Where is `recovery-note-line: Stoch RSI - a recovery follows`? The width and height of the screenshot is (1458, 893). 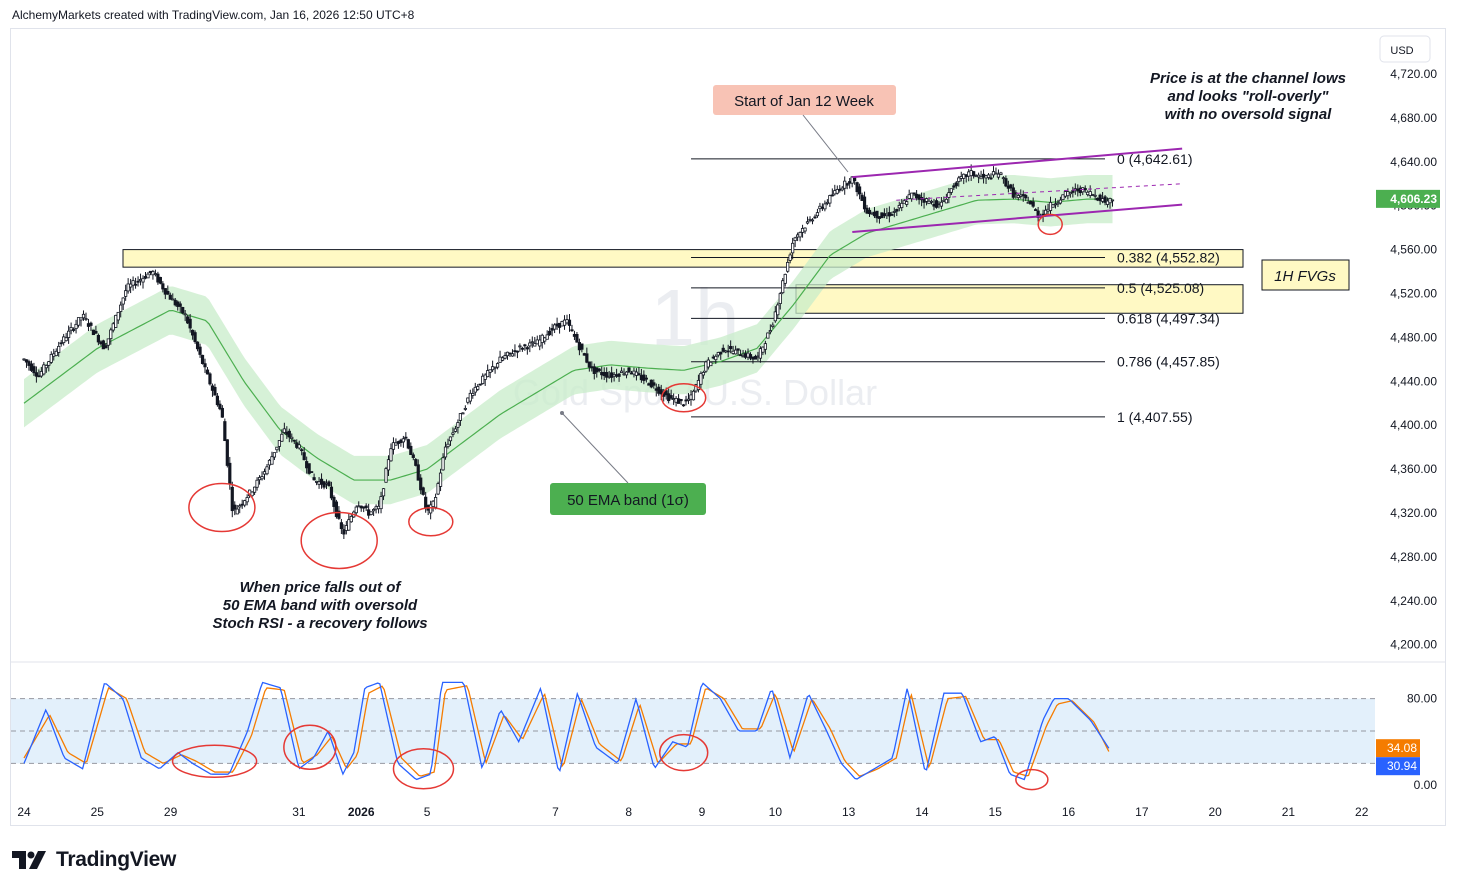 recovery-note-line: Stoch RSI - a recovery follows is located at coordinates (319, 623).